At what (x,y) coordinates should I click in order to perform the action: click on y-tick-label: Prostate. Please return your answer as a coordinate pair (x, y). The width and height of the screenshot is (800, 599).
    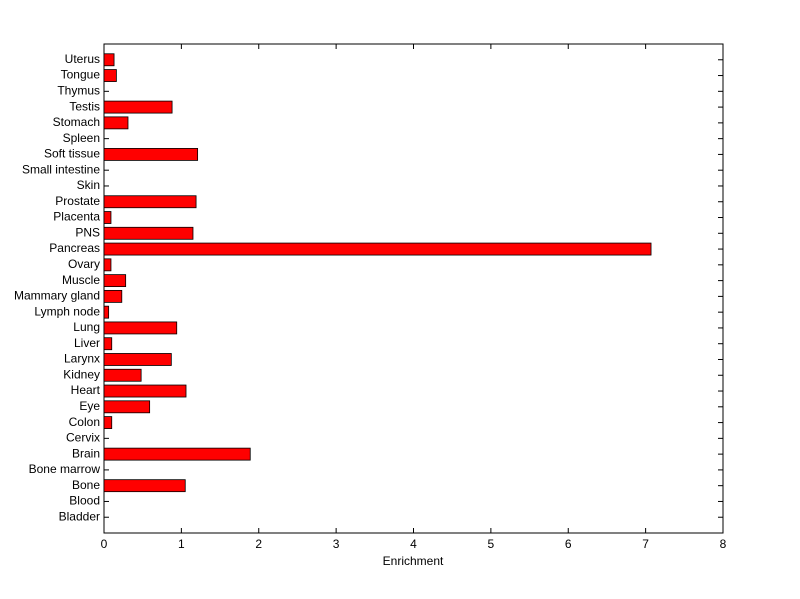
    Looking at the image, I should click on (77, 201).